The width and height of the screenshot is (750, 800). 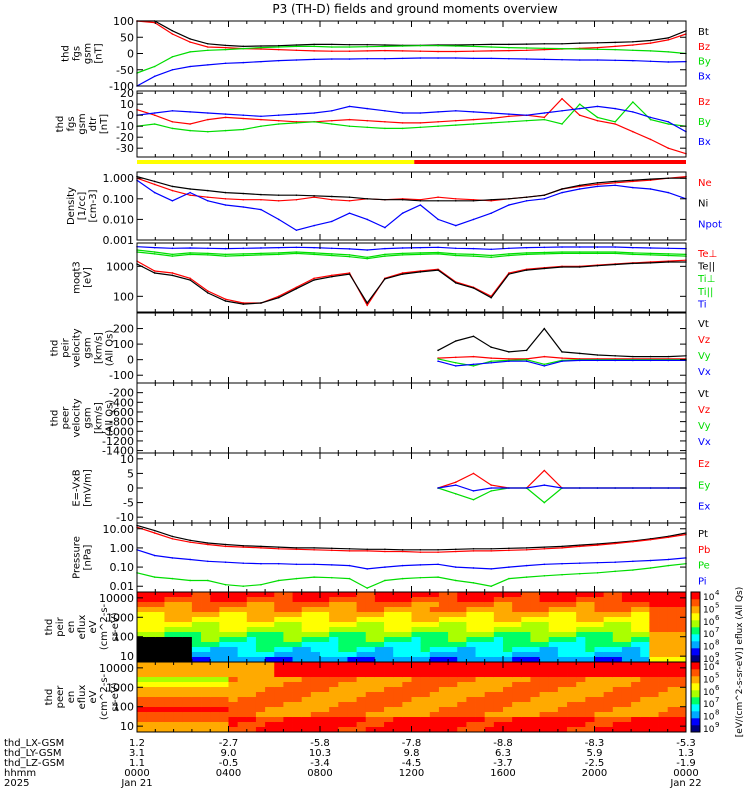 I want to click on data-point-Ni, so click(x=154, y=181).